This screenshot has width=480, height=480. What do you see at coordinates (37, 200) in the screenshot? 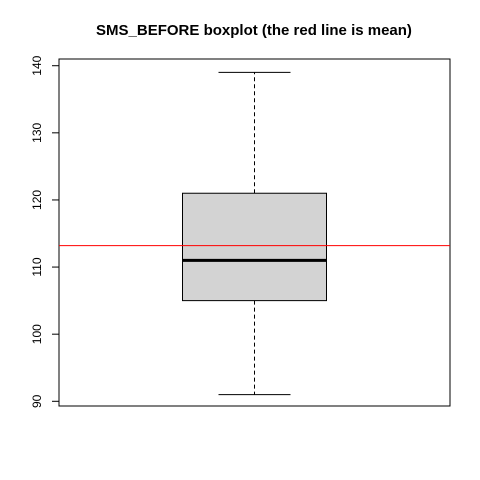
I see `y-tick-label-120: 120` at bounding box center [37, 200].